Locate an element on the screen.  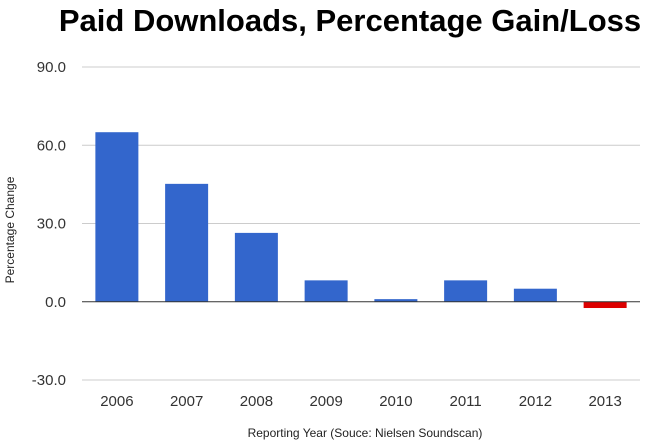
x-tick-label: 2013 is located at coordinates (604, 401).